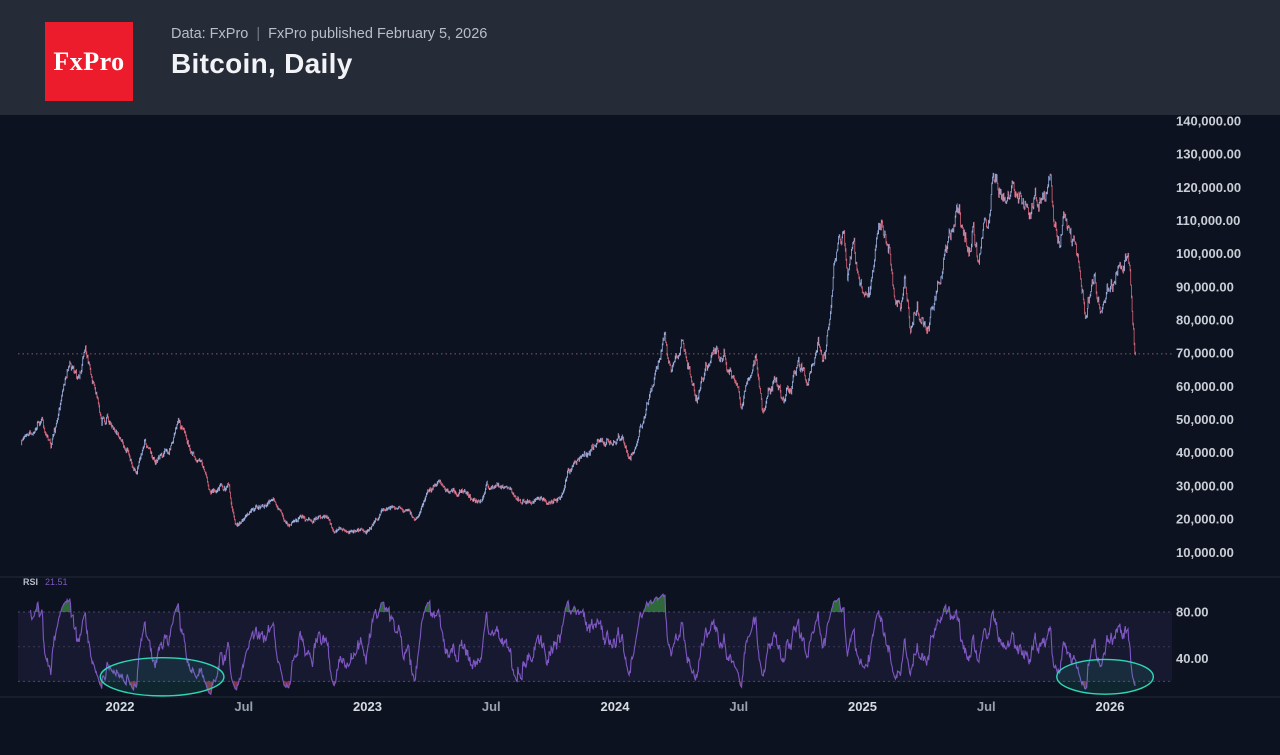 This screenshot has height=755, width=1280. Describe the element at coordinates (862, 706) in the screenshot. I see `time-axis-label: 2025` at that location.